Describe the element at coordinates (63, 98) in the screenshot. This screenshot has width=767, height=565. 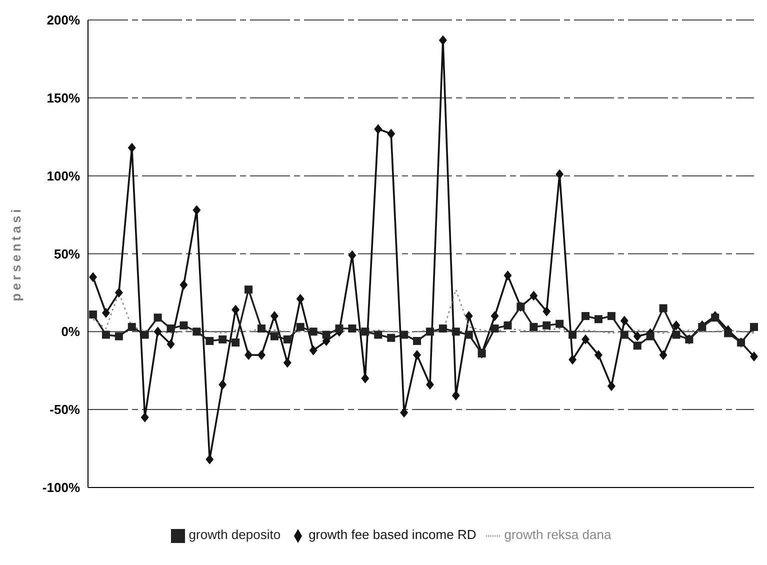
I see `y-tick-label: 150%` at that location.